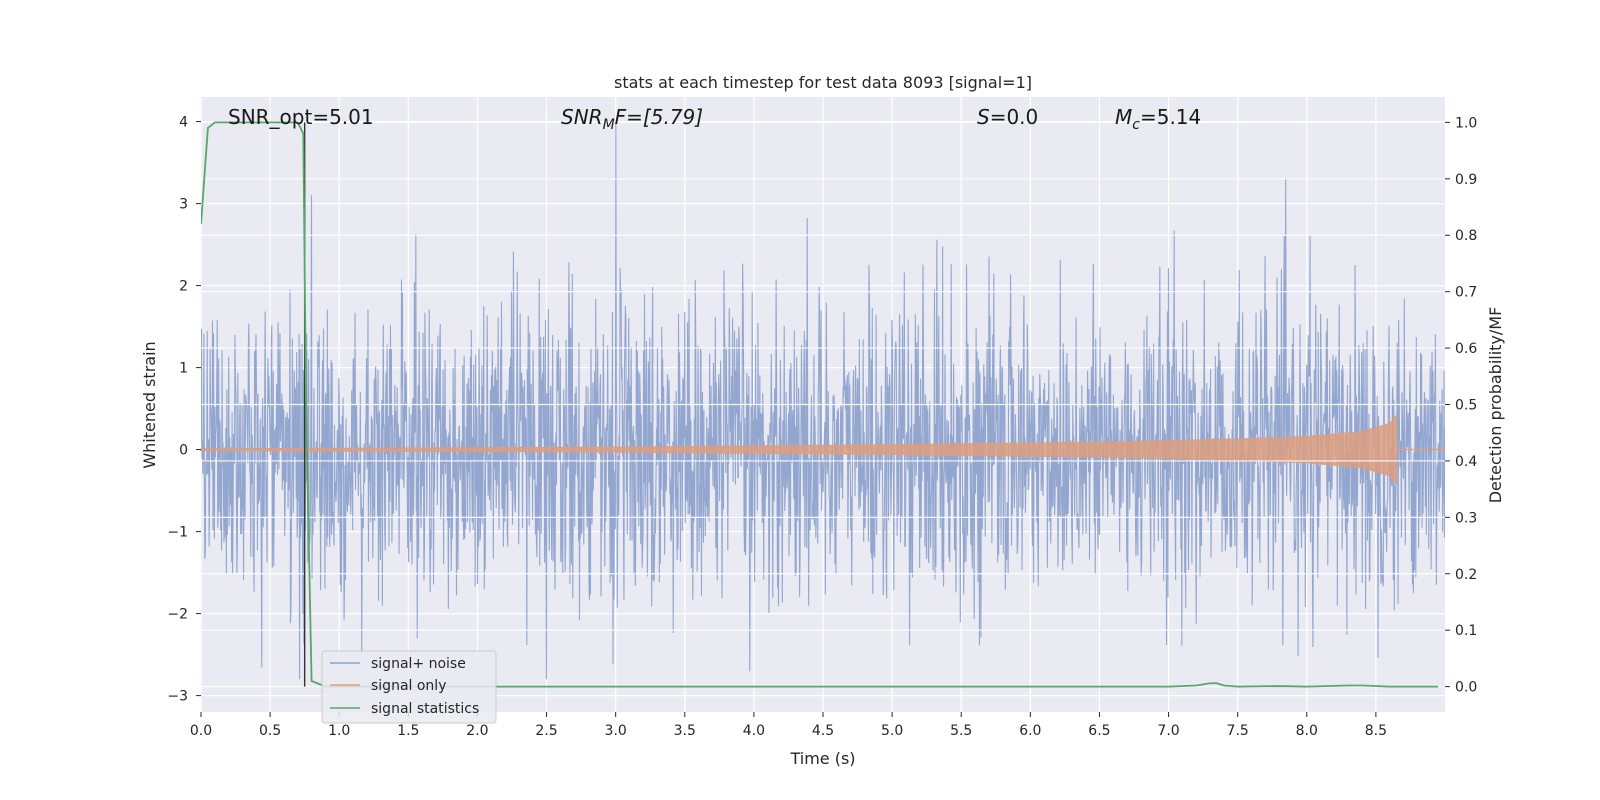  Describe the element at coordinates (1466, 688) in the screenshot. I see `y-right-tick-label: 0.0` at that location.